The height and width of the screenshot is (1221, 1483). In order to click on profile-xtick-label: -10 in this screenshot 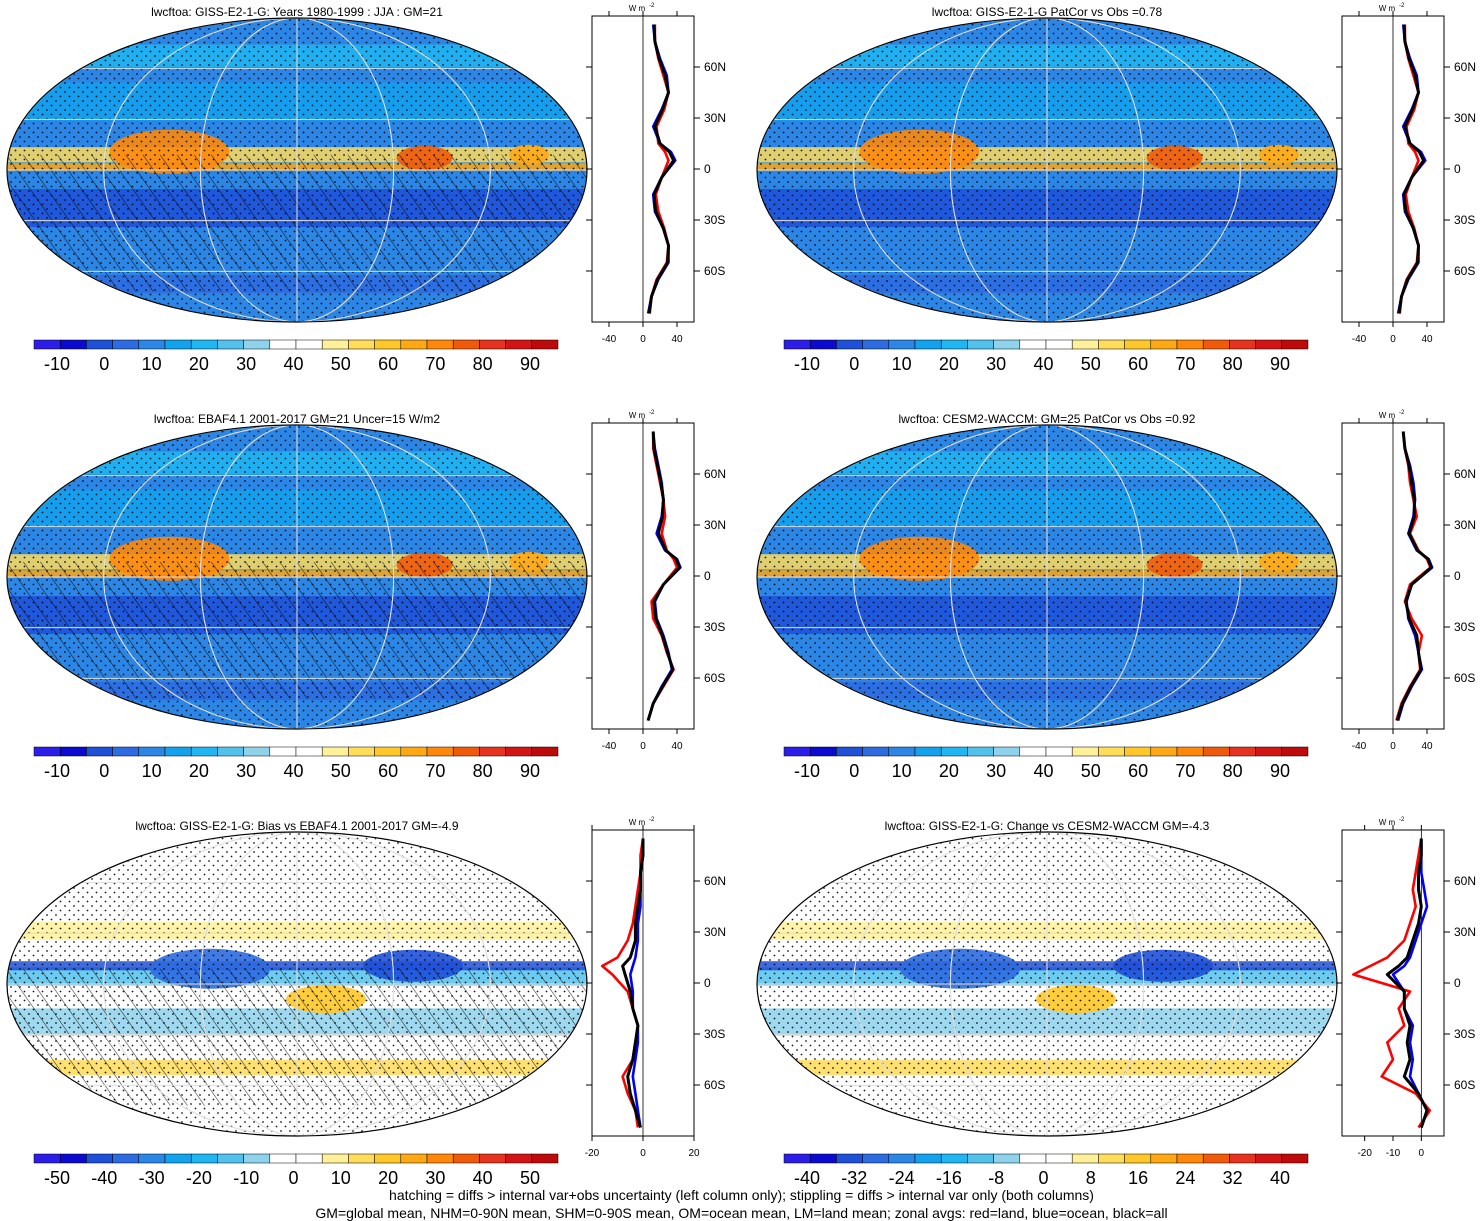, I will do `click(1393, 1153)`.